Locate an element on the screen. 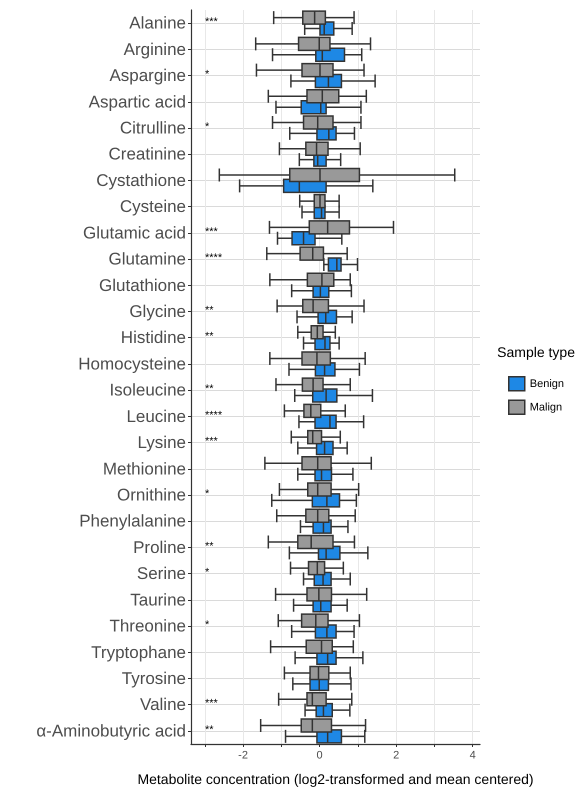 The width and height of the screenshot is (587, 791). y-tick-label: Serine is located at coordinates (161, 574).